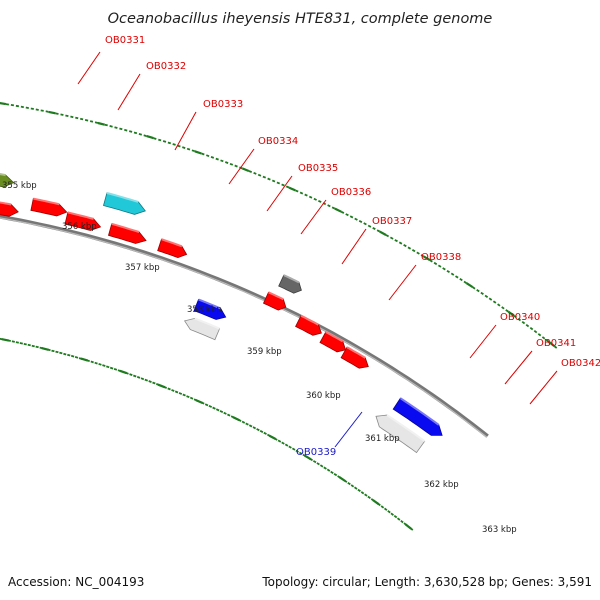 The width and height of the screenshot is (600, 600). I want to click on gene-label: OB0340, so click(520, 317).